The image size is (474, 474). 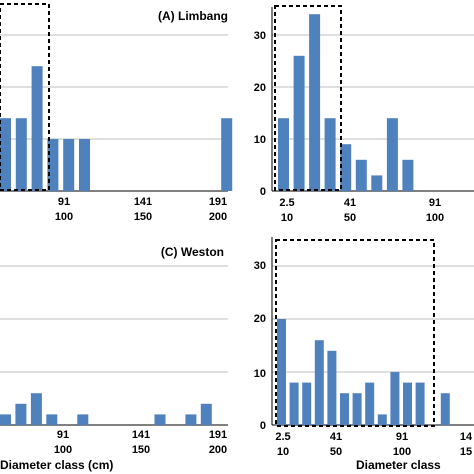 I want to click on panel-a-xtick-2-bottom: 150, so click(x=143, y=217).